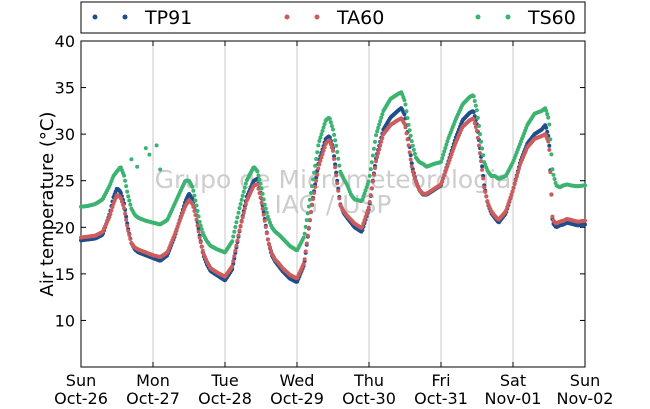 This screenshot has width=650, height=409. Describe the element at coordinates (225, 398) in the screenshot. I see `x-tick-label-date: Oct-28` at that location.